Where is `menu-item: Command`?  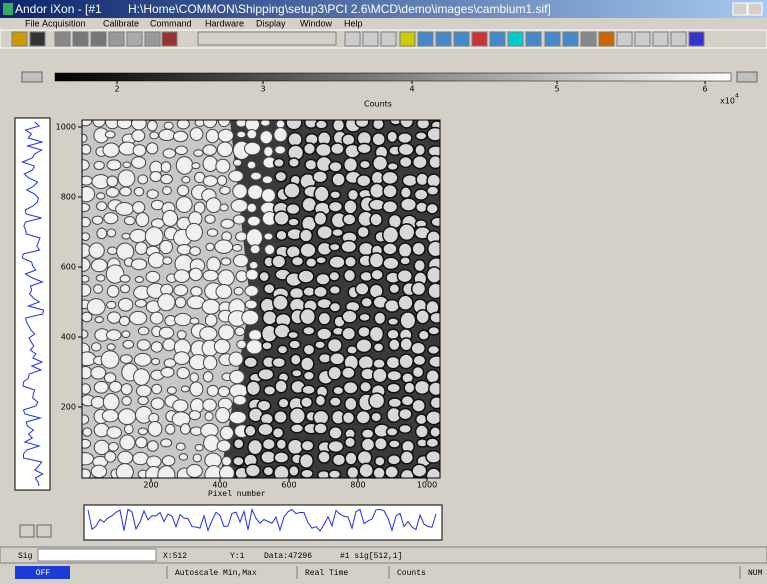
menu-item: Command is located at coordinates (171, 23).